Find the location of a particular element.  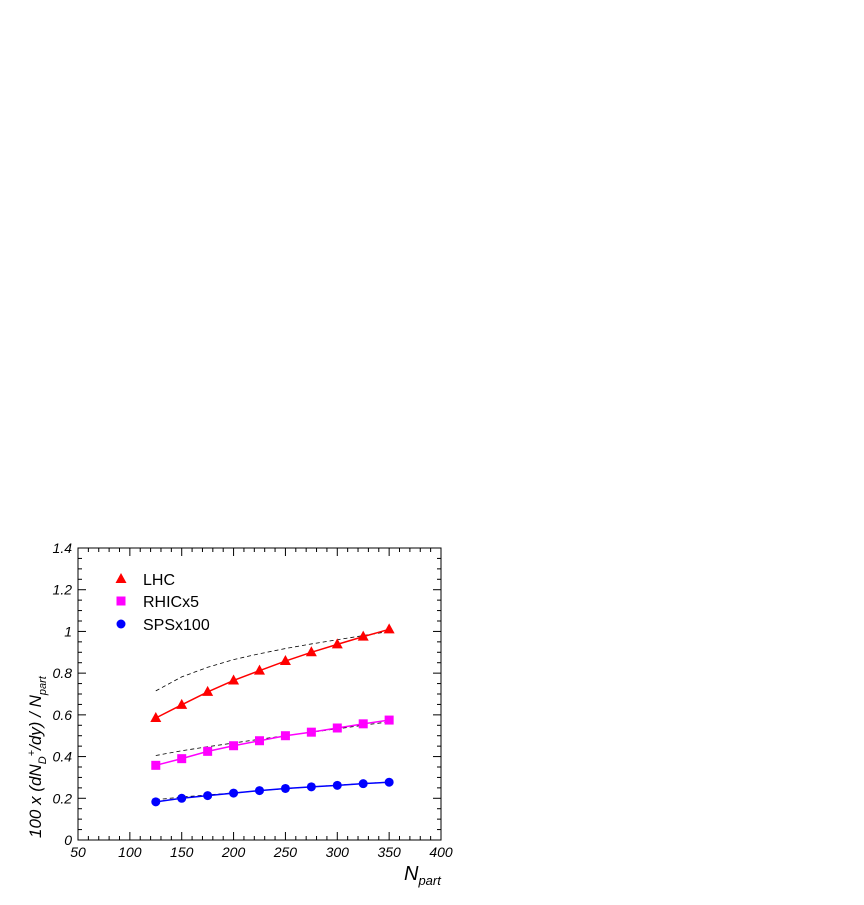

x-tick-label: 300 is located at coordinates (338, 852).